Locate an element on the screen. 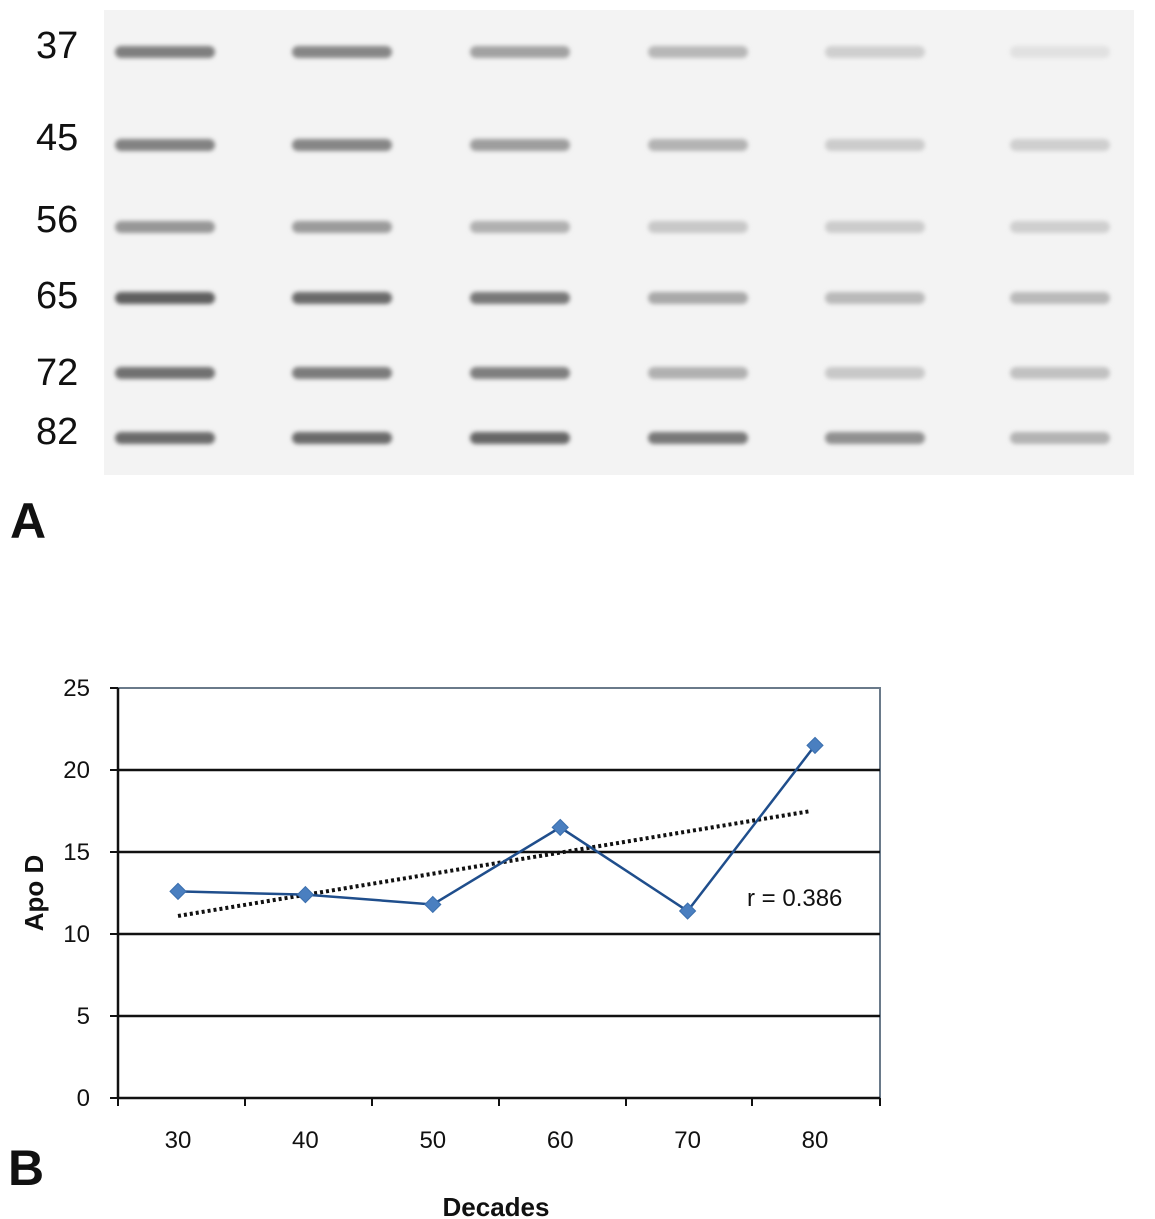 The image size is (1155, 1219). correlation-annotation: r = 0.386 is located at coordinates (794, 898).